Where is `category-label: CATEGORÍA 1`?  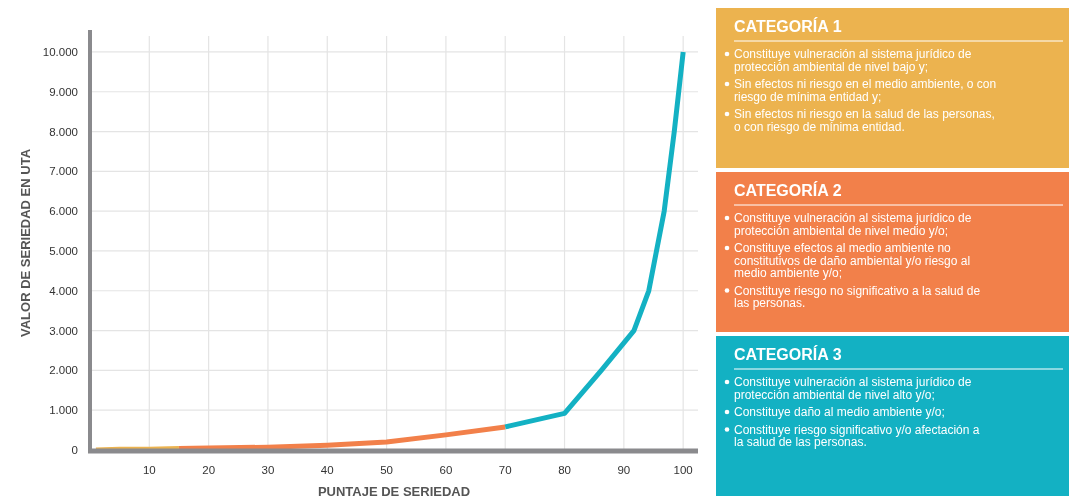 category-label: CATEGORÍA 1 is located at coordinates (788, 26).